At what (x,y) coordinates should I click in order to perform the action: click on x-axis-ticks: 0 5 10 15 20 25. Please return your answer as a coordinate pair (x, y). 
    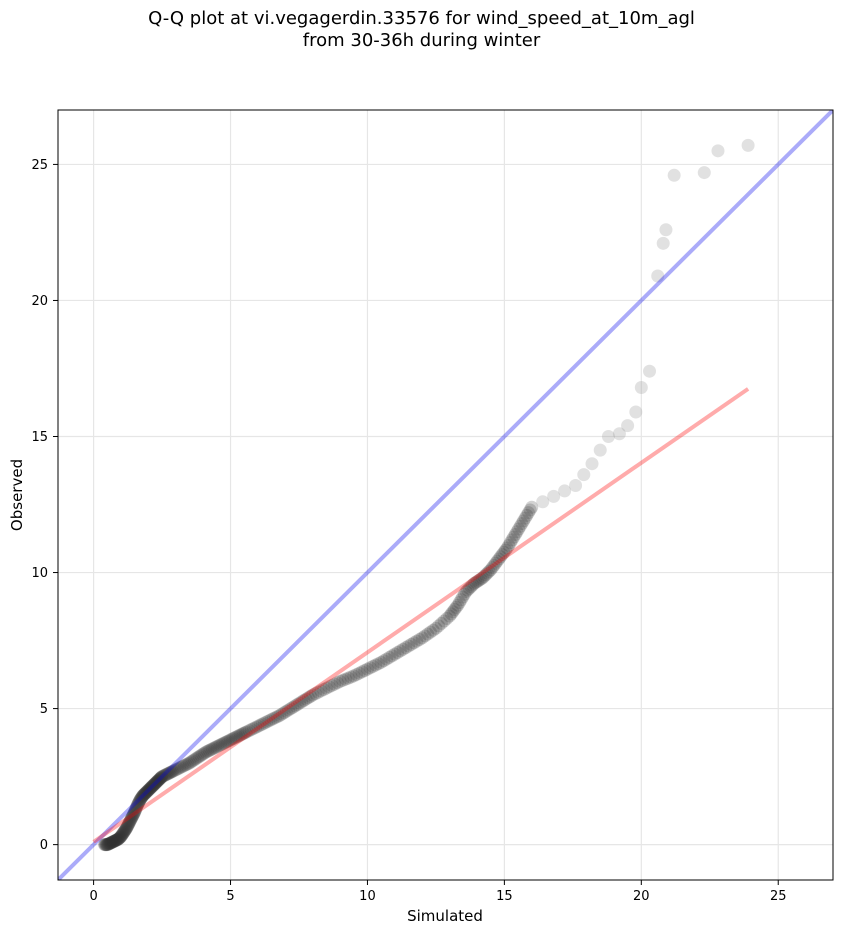
    Looking at the image, I should click on (438, 892).